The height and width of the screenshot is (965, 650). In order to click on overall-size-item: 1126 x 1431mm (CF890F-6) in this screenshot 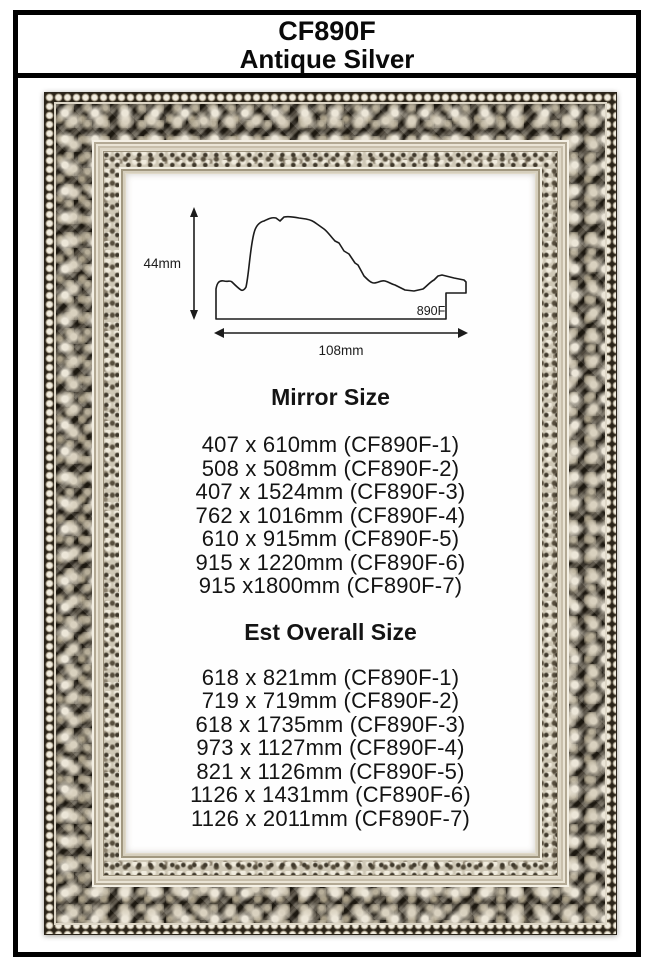, I will do `click(330, 794)`.